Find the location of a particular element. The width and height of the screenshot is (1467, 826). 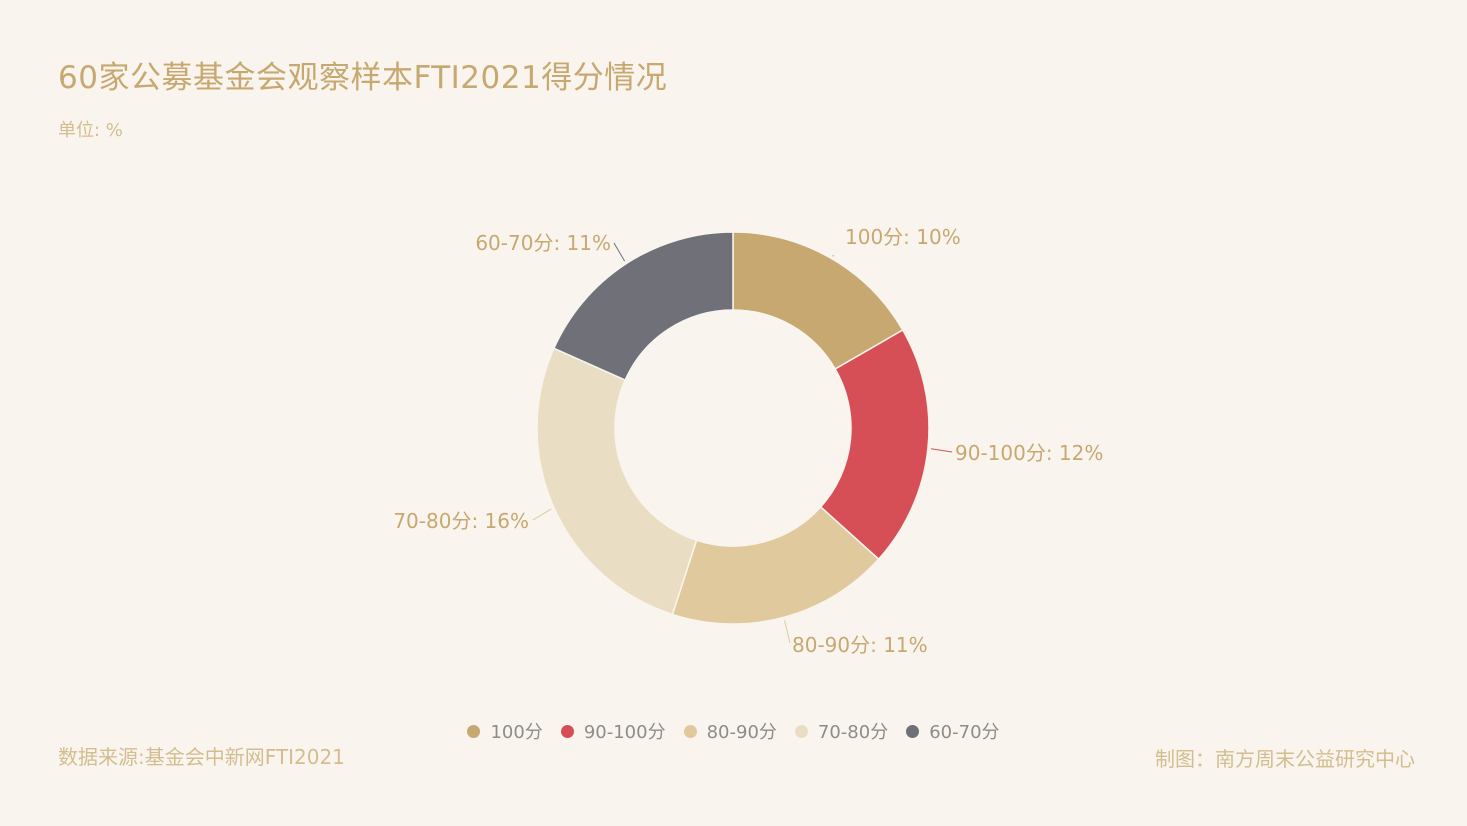

legend-item-2: 80-90分 is located at coordinates (730, 731).